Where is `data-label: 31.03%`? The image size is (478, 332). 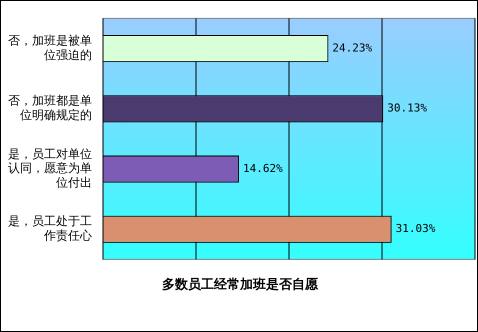 data-label: 31.03% is located at coordinates (416, 229).